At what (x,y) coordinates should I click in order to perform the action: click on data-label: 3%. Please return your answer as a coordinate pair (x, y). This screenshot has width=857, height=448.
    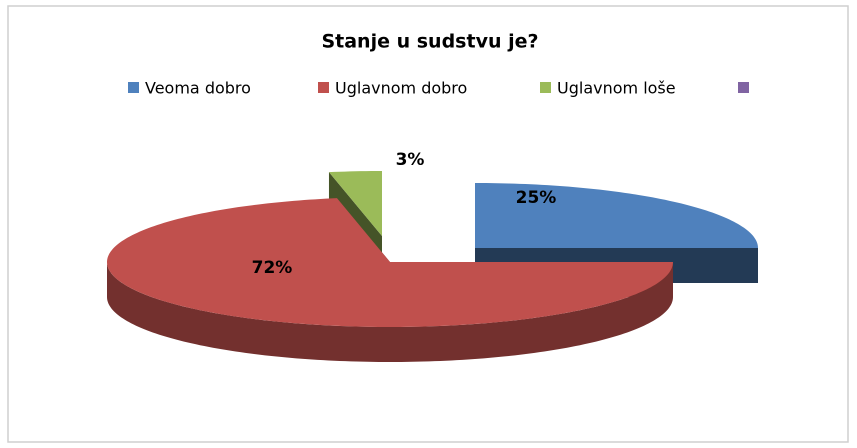
    Looking at the image, I should click on (410, 160).